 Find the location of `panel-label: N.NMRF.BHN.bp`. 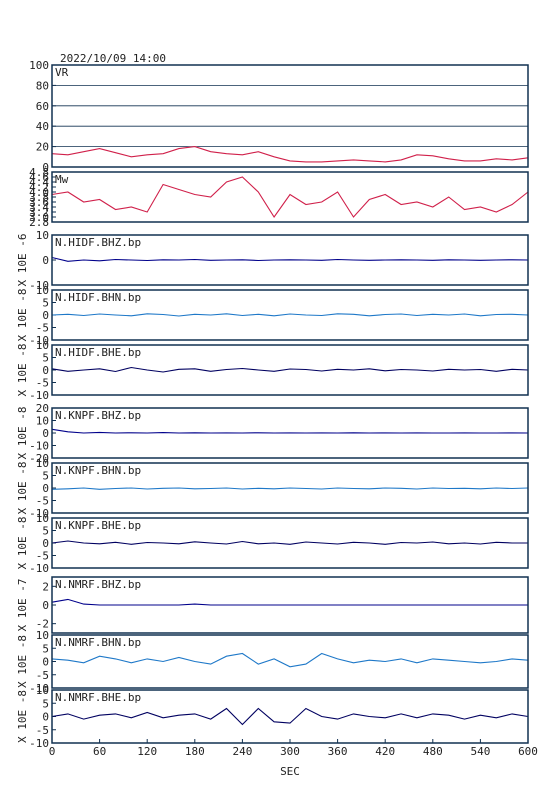

panel-label: N.NMRF.BHN.bp is located at coordinates (98, 642).